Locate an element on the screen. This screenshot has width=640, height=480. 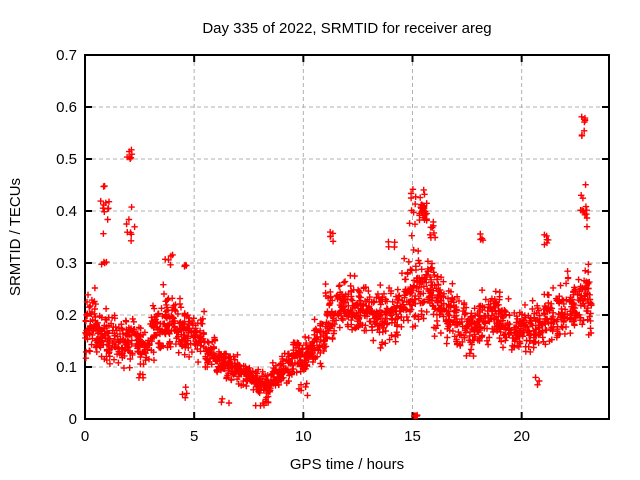
y-tick-label: 0.2 is located at coordinates (66, 315).